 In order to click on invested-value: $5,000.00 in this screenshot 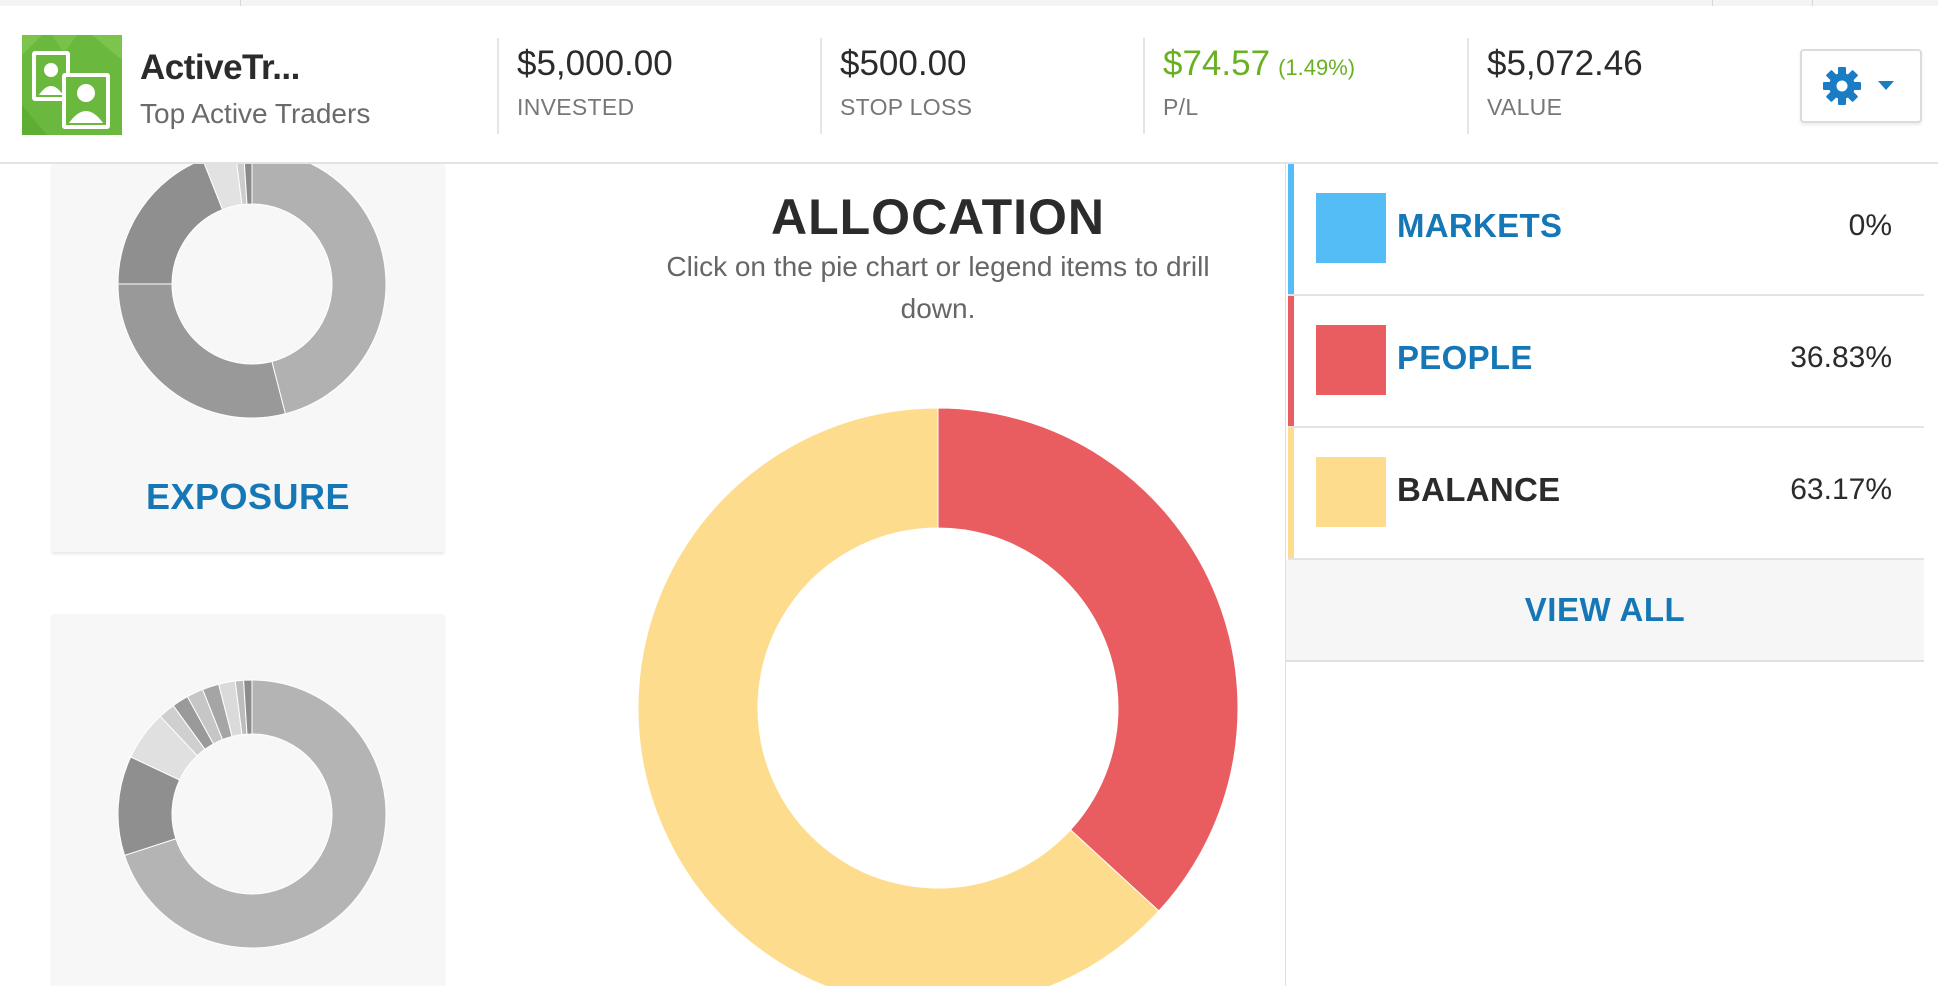, I will do `click(595, 63)`.